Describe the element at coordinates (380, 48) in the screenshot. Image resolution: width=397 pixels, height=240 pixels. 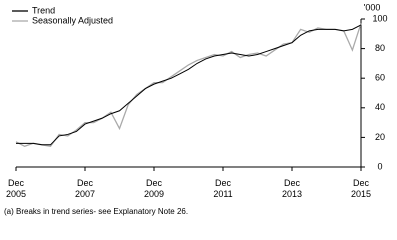
I see `y-tick-label: 80` at that location.